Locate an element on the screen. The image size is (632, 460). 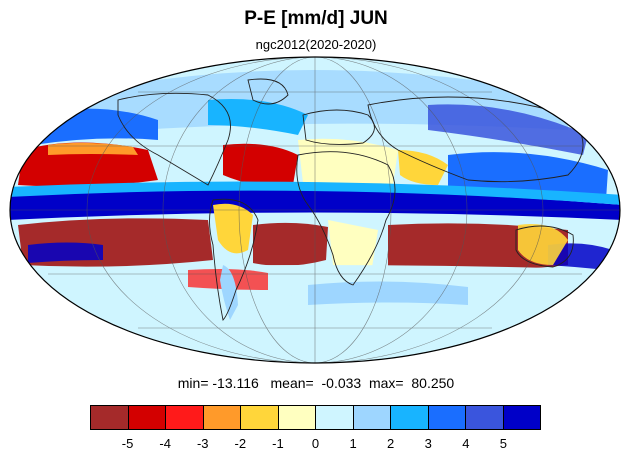
field-antarctic is located at coordinates (315, 334).